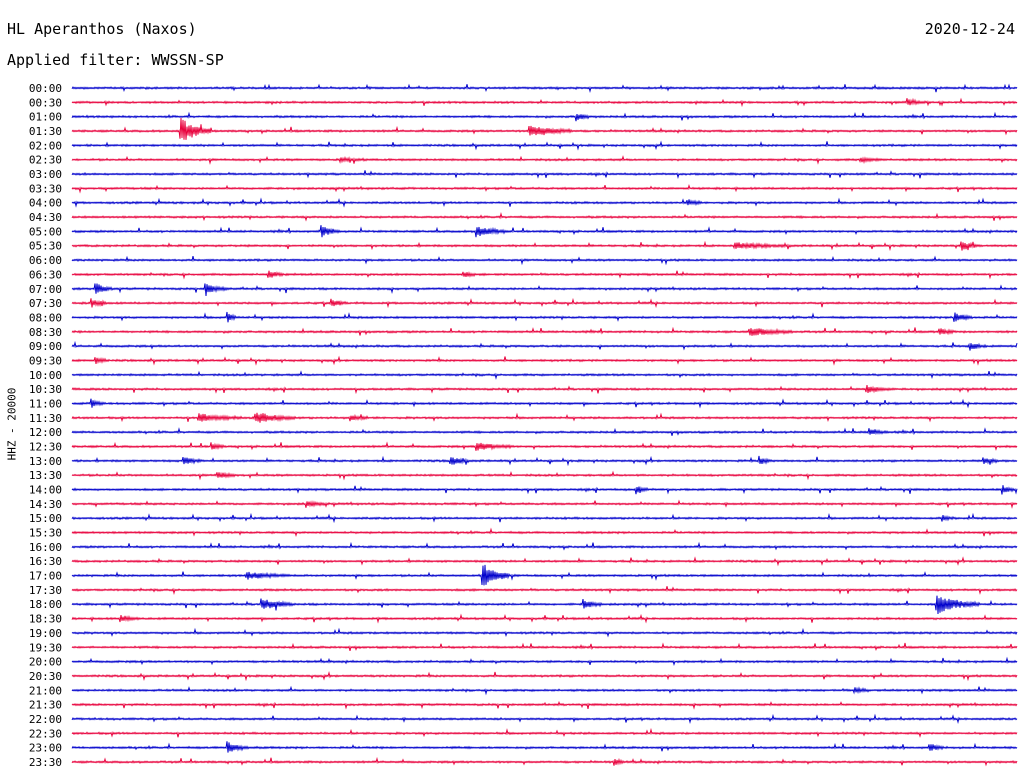 This screenshot has width=1024, height=780. What do you see at coordinates (544, 632) in the screenshot?
I see `trace-1900` at bounding box center [544, 632].